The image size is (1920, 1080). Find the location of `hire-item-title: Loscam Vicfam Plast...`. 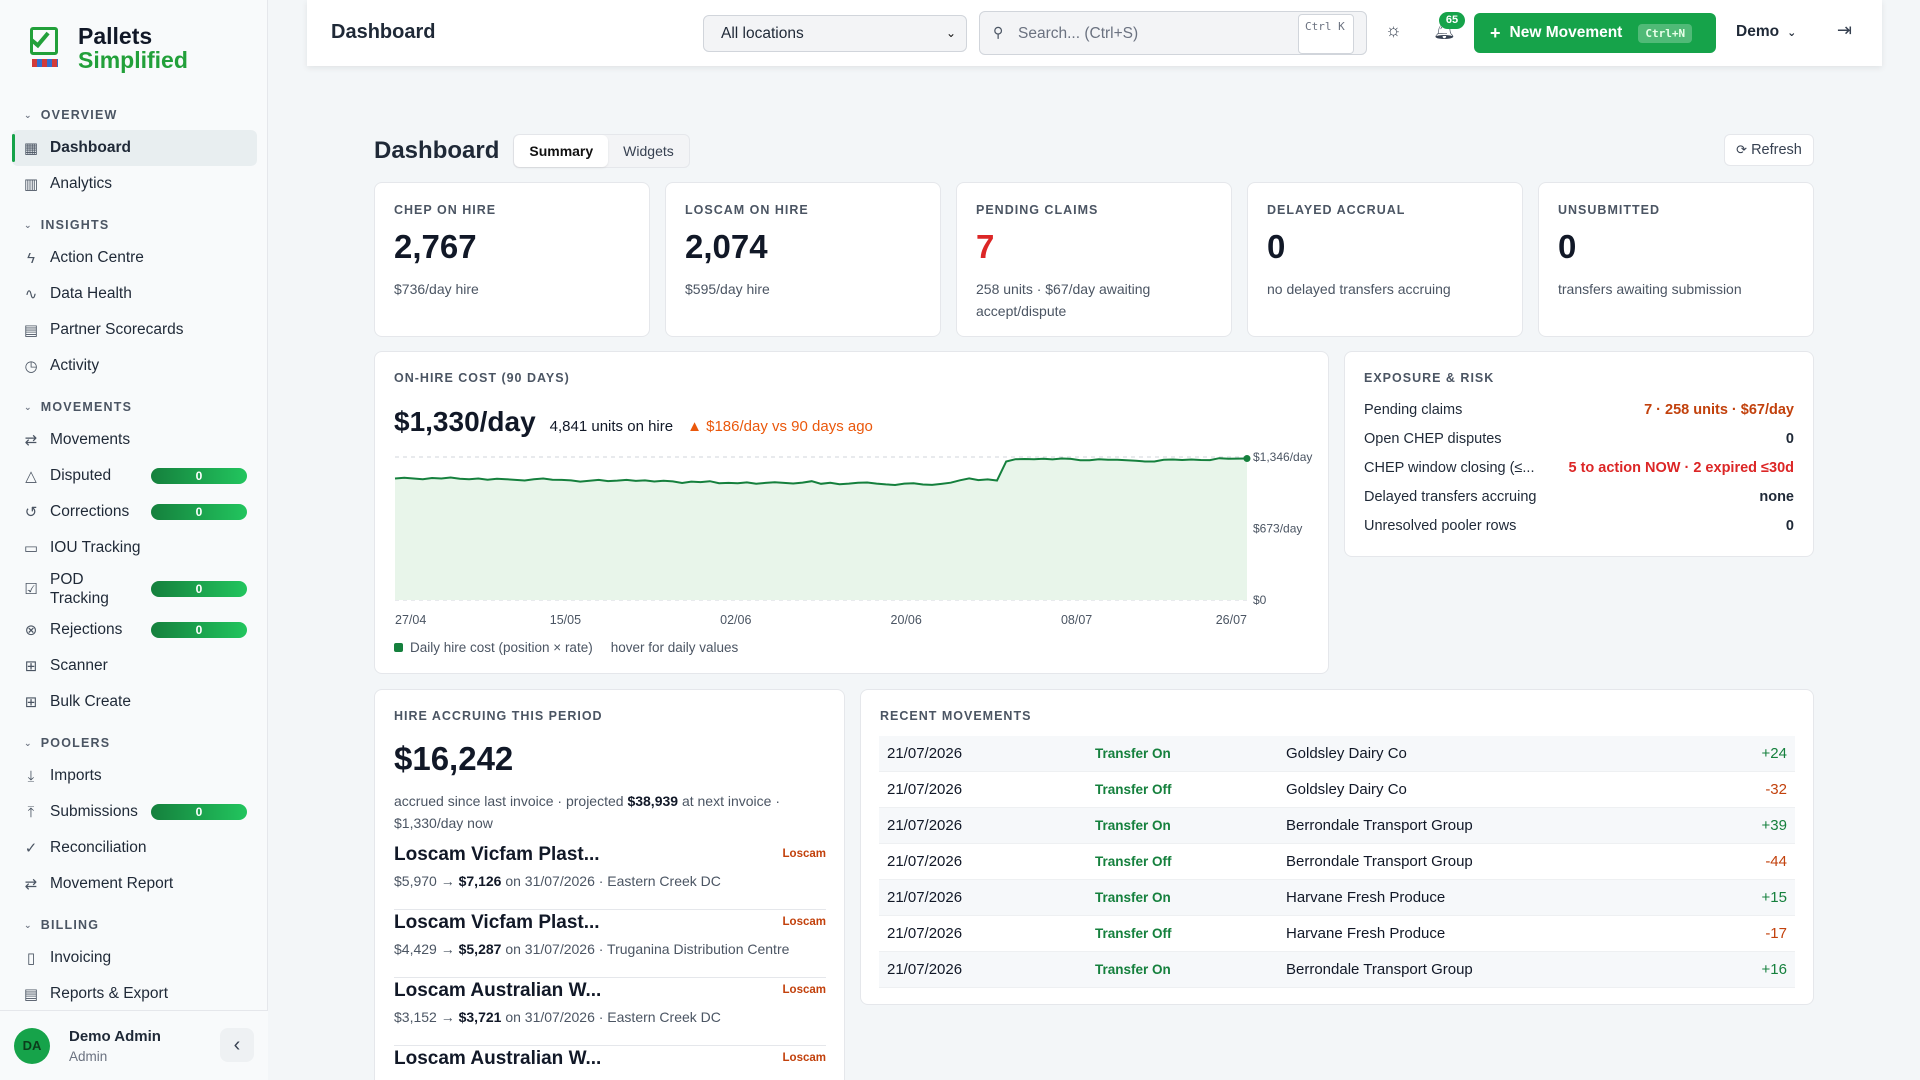

hire-item-title: Loscam Vicfam Plast... is located at coordinates (497, 854).